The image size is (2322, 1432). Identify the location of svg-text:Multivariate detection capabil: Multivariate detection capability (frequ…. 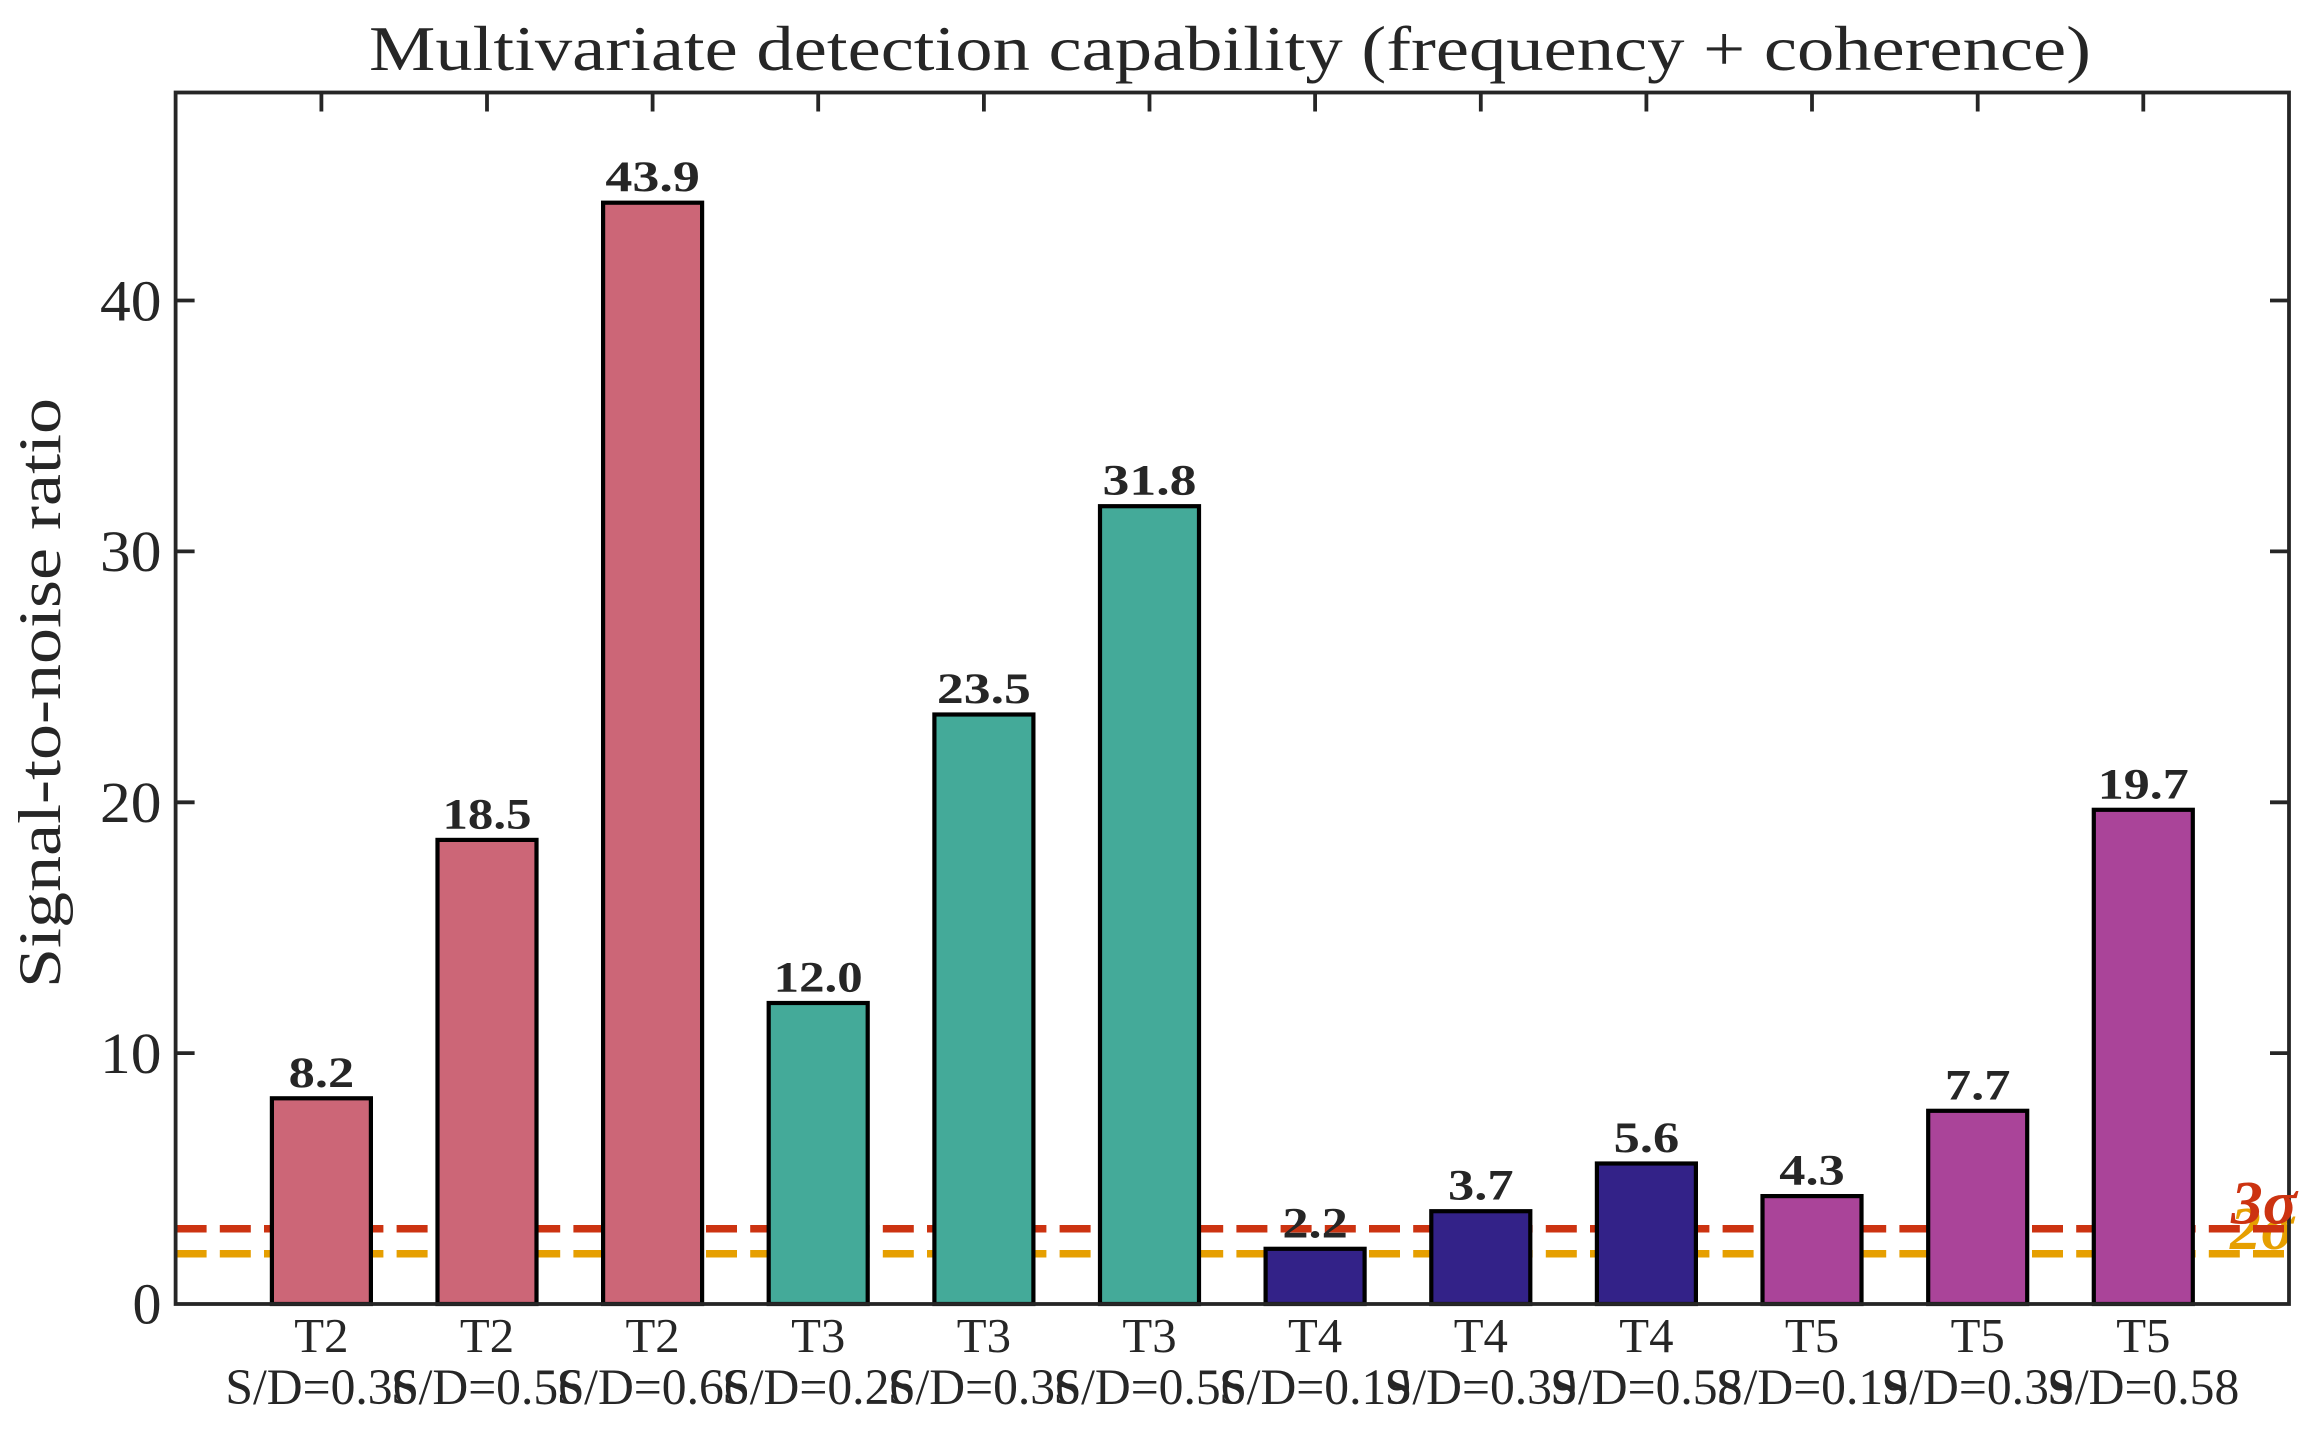
(1230, 48).